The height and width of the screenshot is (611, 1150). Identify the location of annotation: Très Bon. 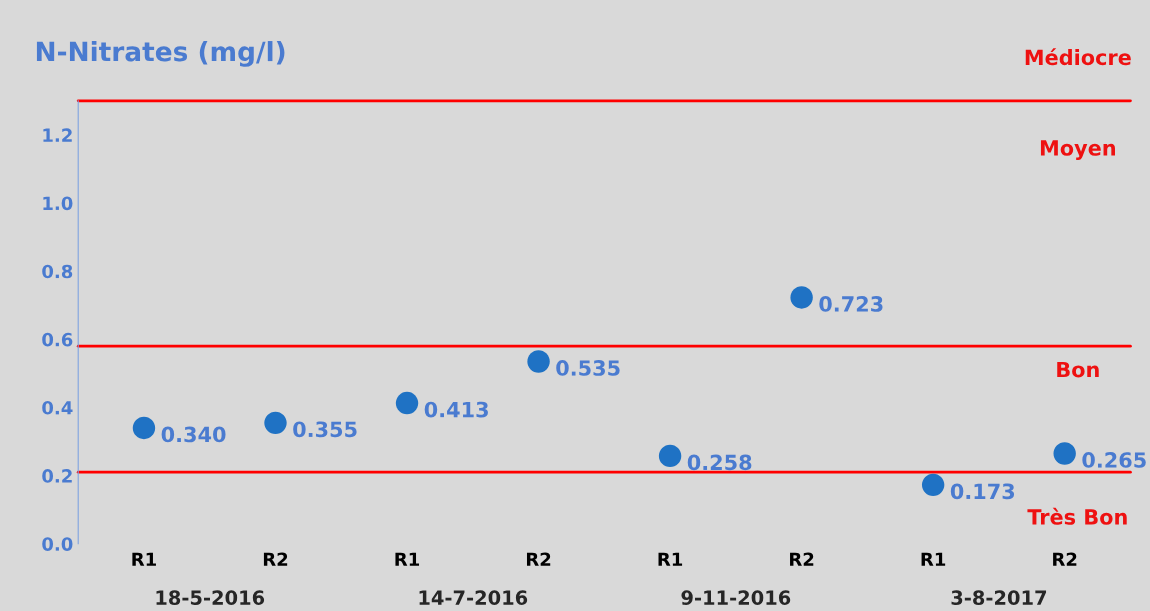
(1077, 516).